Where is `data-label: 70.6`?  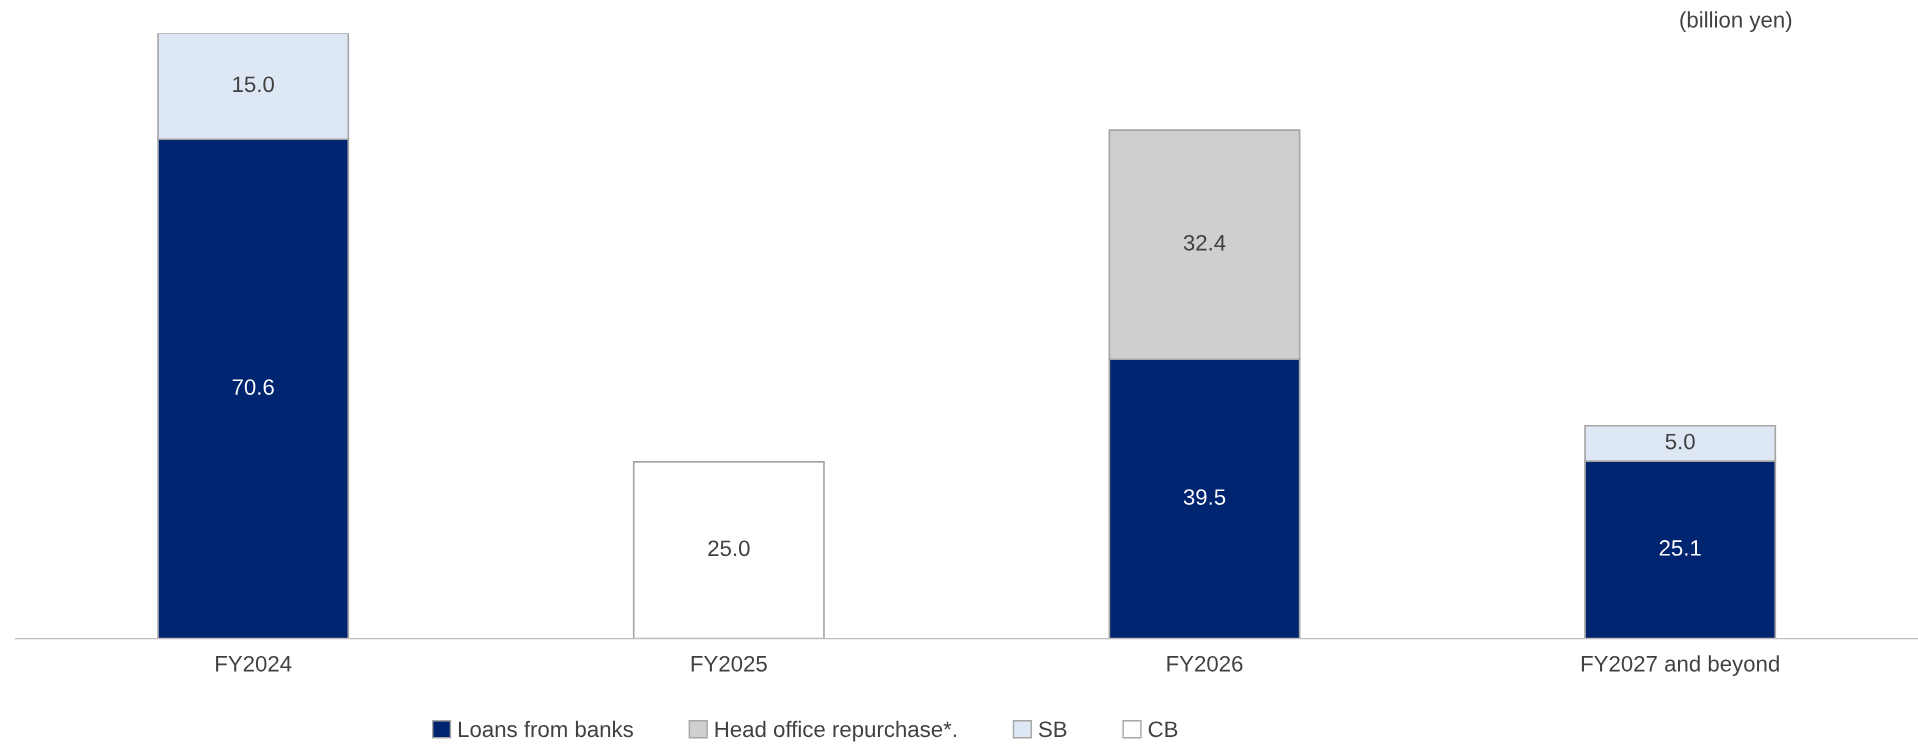
data-label: 70.6 is located at coordinates (253, 387).